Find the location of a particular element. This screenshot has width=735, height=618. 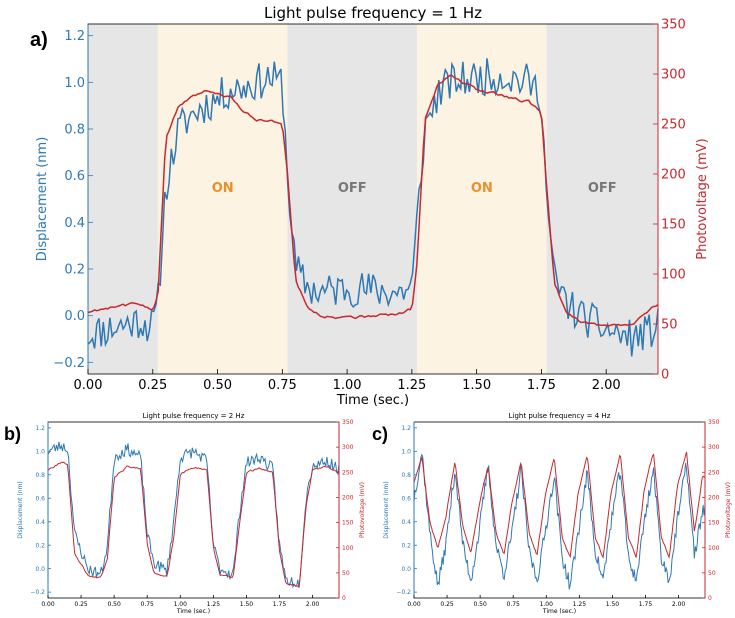

displacement-line is located at coordinates (559, 521).